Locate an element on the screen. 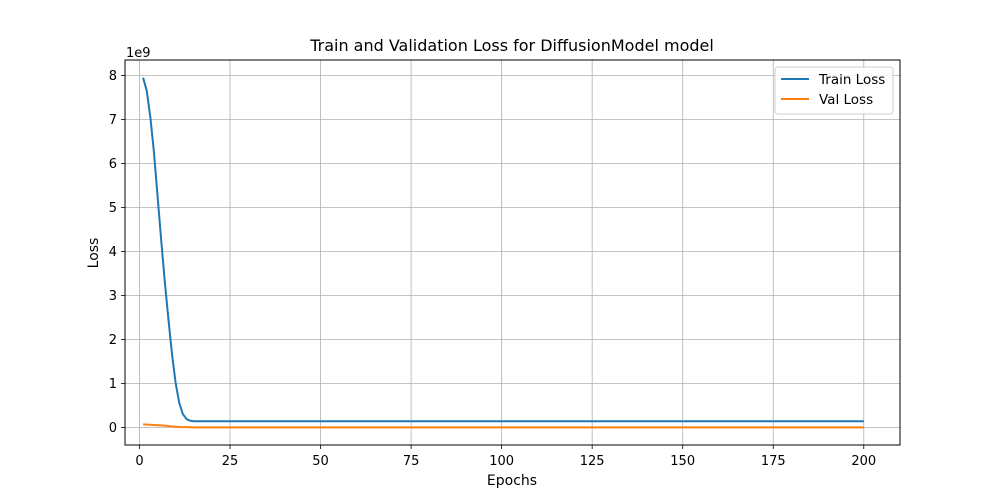 Image resolution: width=1000 pixels, height=500 pixels. y-tick-label: 7 is located at coordinates (113, 120).